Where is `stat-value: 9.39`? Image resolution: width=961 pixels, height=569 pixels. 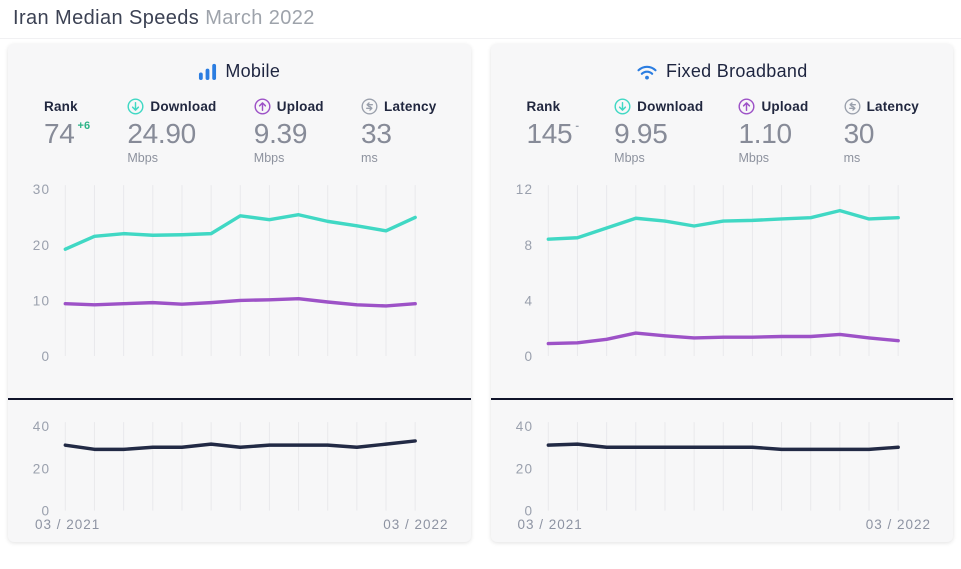
stat-value: 9.39 is located at coordinates (280, 133).